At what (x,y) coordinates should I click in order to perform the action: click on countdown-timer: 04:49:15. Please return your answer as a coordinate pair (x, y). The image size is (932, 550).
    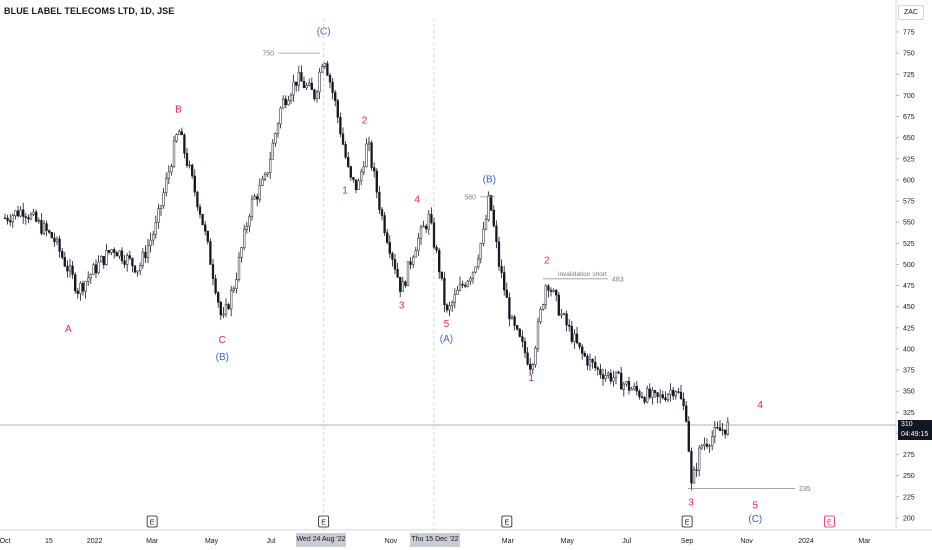
    Looking at the image, I should click on (915, 434).